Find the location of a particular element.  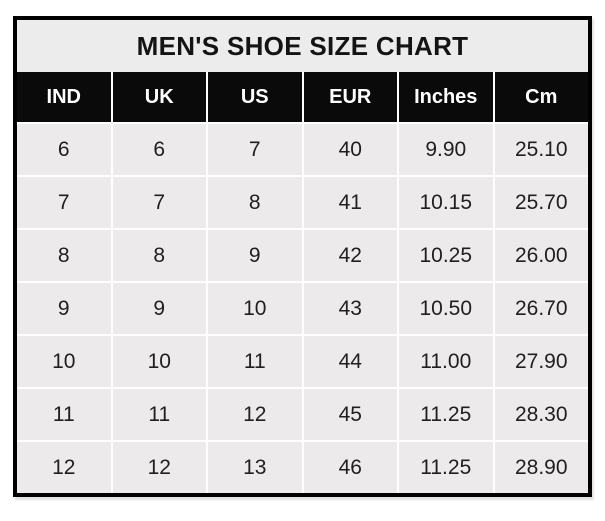

table-cell: 26.00 is located at coordinates (541, 255).